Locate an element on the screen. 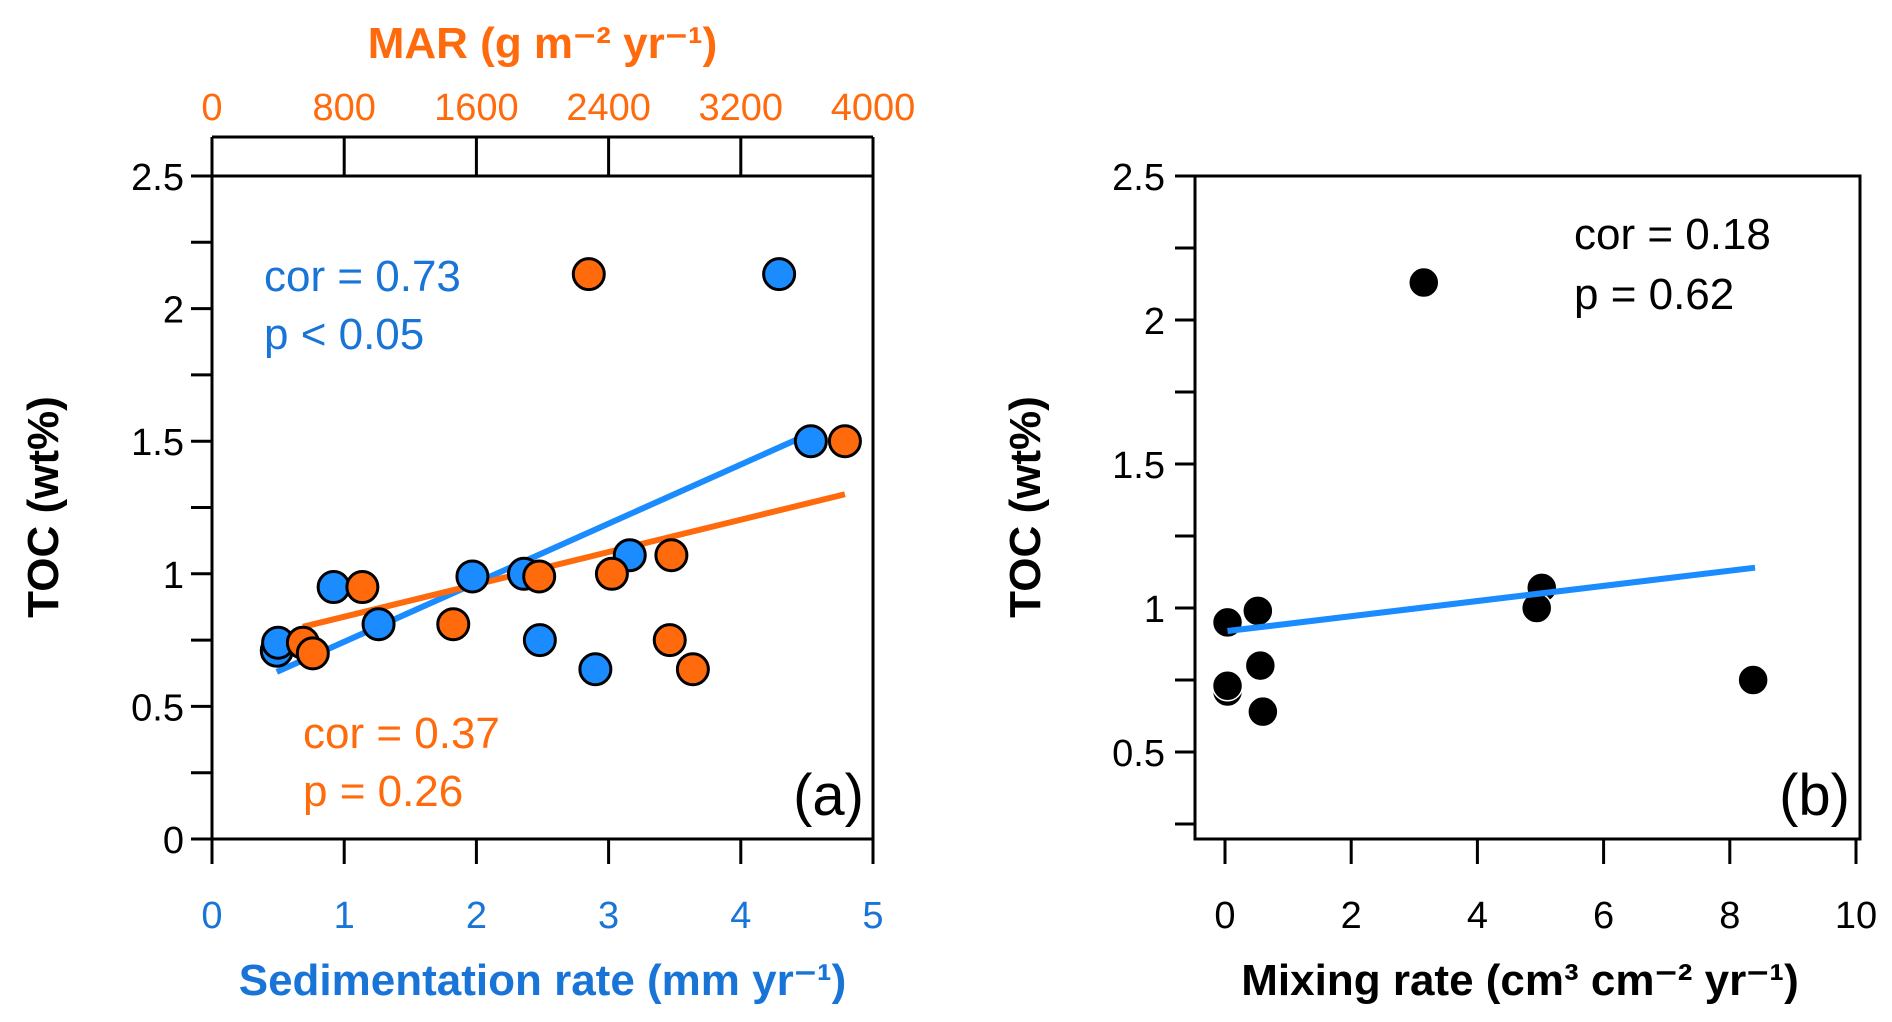 Image resolution: width=1892 pixels, height=1022 pixels. x-axis-title-a: Sedimentation rate (mm yr⁻¹) is located at coordinates (543, 980).